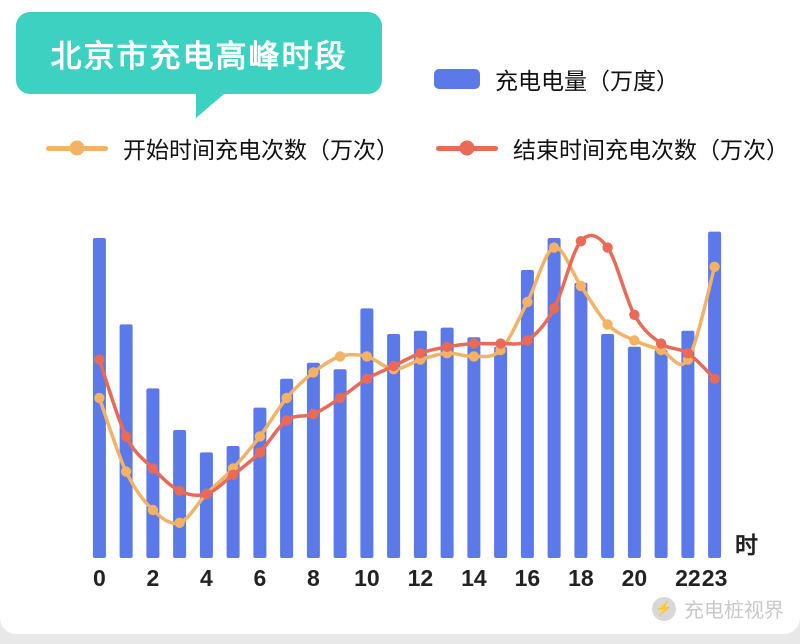  I want to click on axis-tick: 16, so click(528, 578).